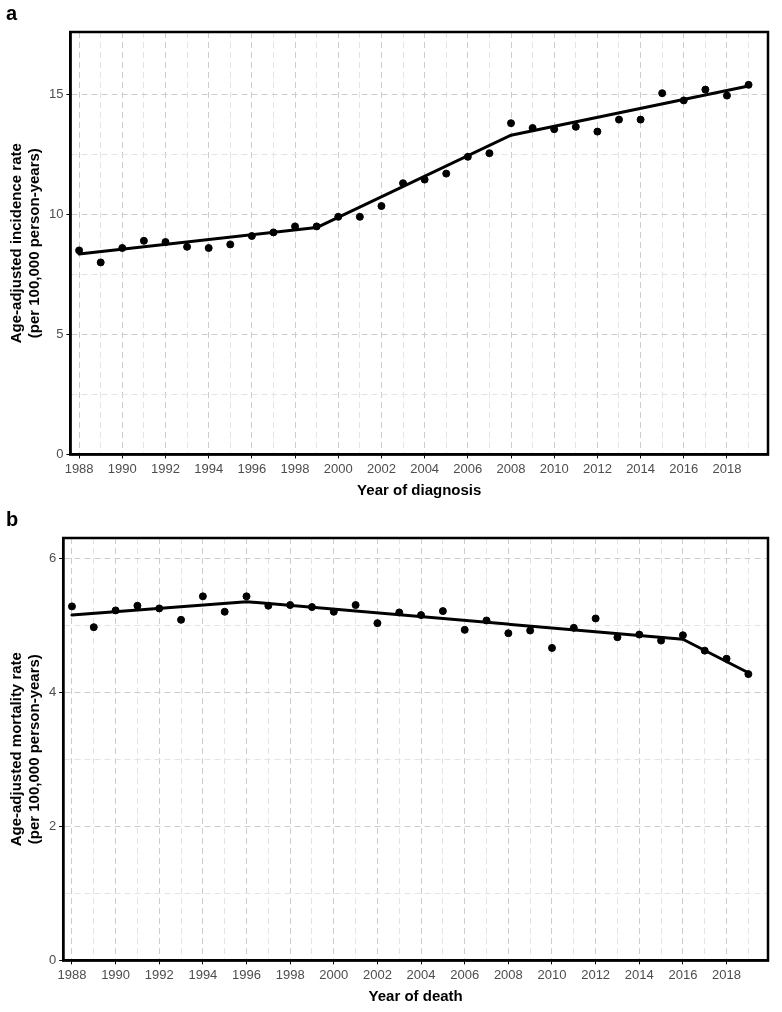 This screenshot has height=1012, width=782. Describe the element at coordinates (419, 490) in the screenshot. I see `x-axis-title: Year of diagnosis` at that location.